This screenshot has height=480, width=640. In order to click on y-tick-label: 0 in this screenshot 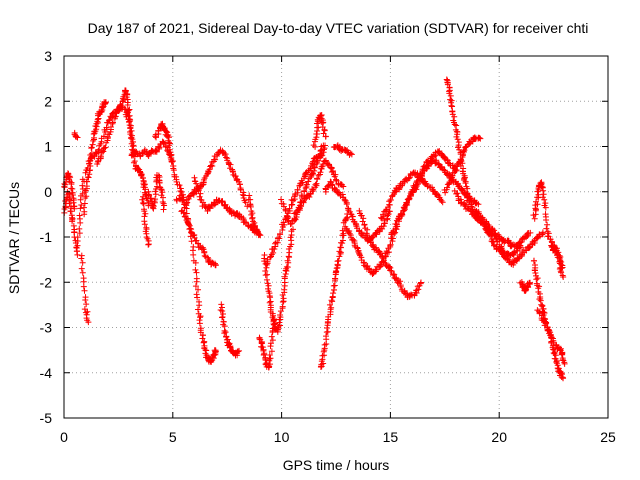, I will do `click(48, 192)`.